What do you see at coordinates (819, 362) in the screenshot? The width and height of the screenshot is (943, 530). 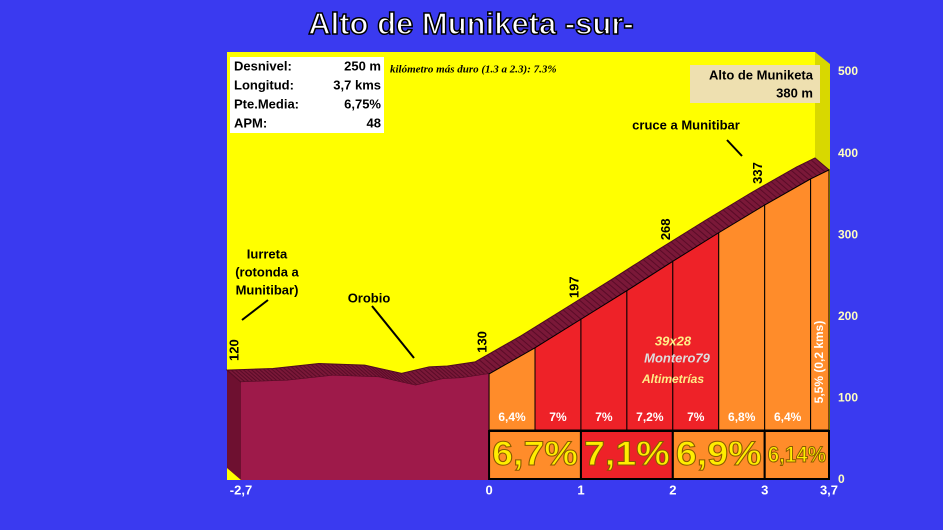 I see `segment-label: 5,5% (0,2 kms)` at bounding box center [819, 362].